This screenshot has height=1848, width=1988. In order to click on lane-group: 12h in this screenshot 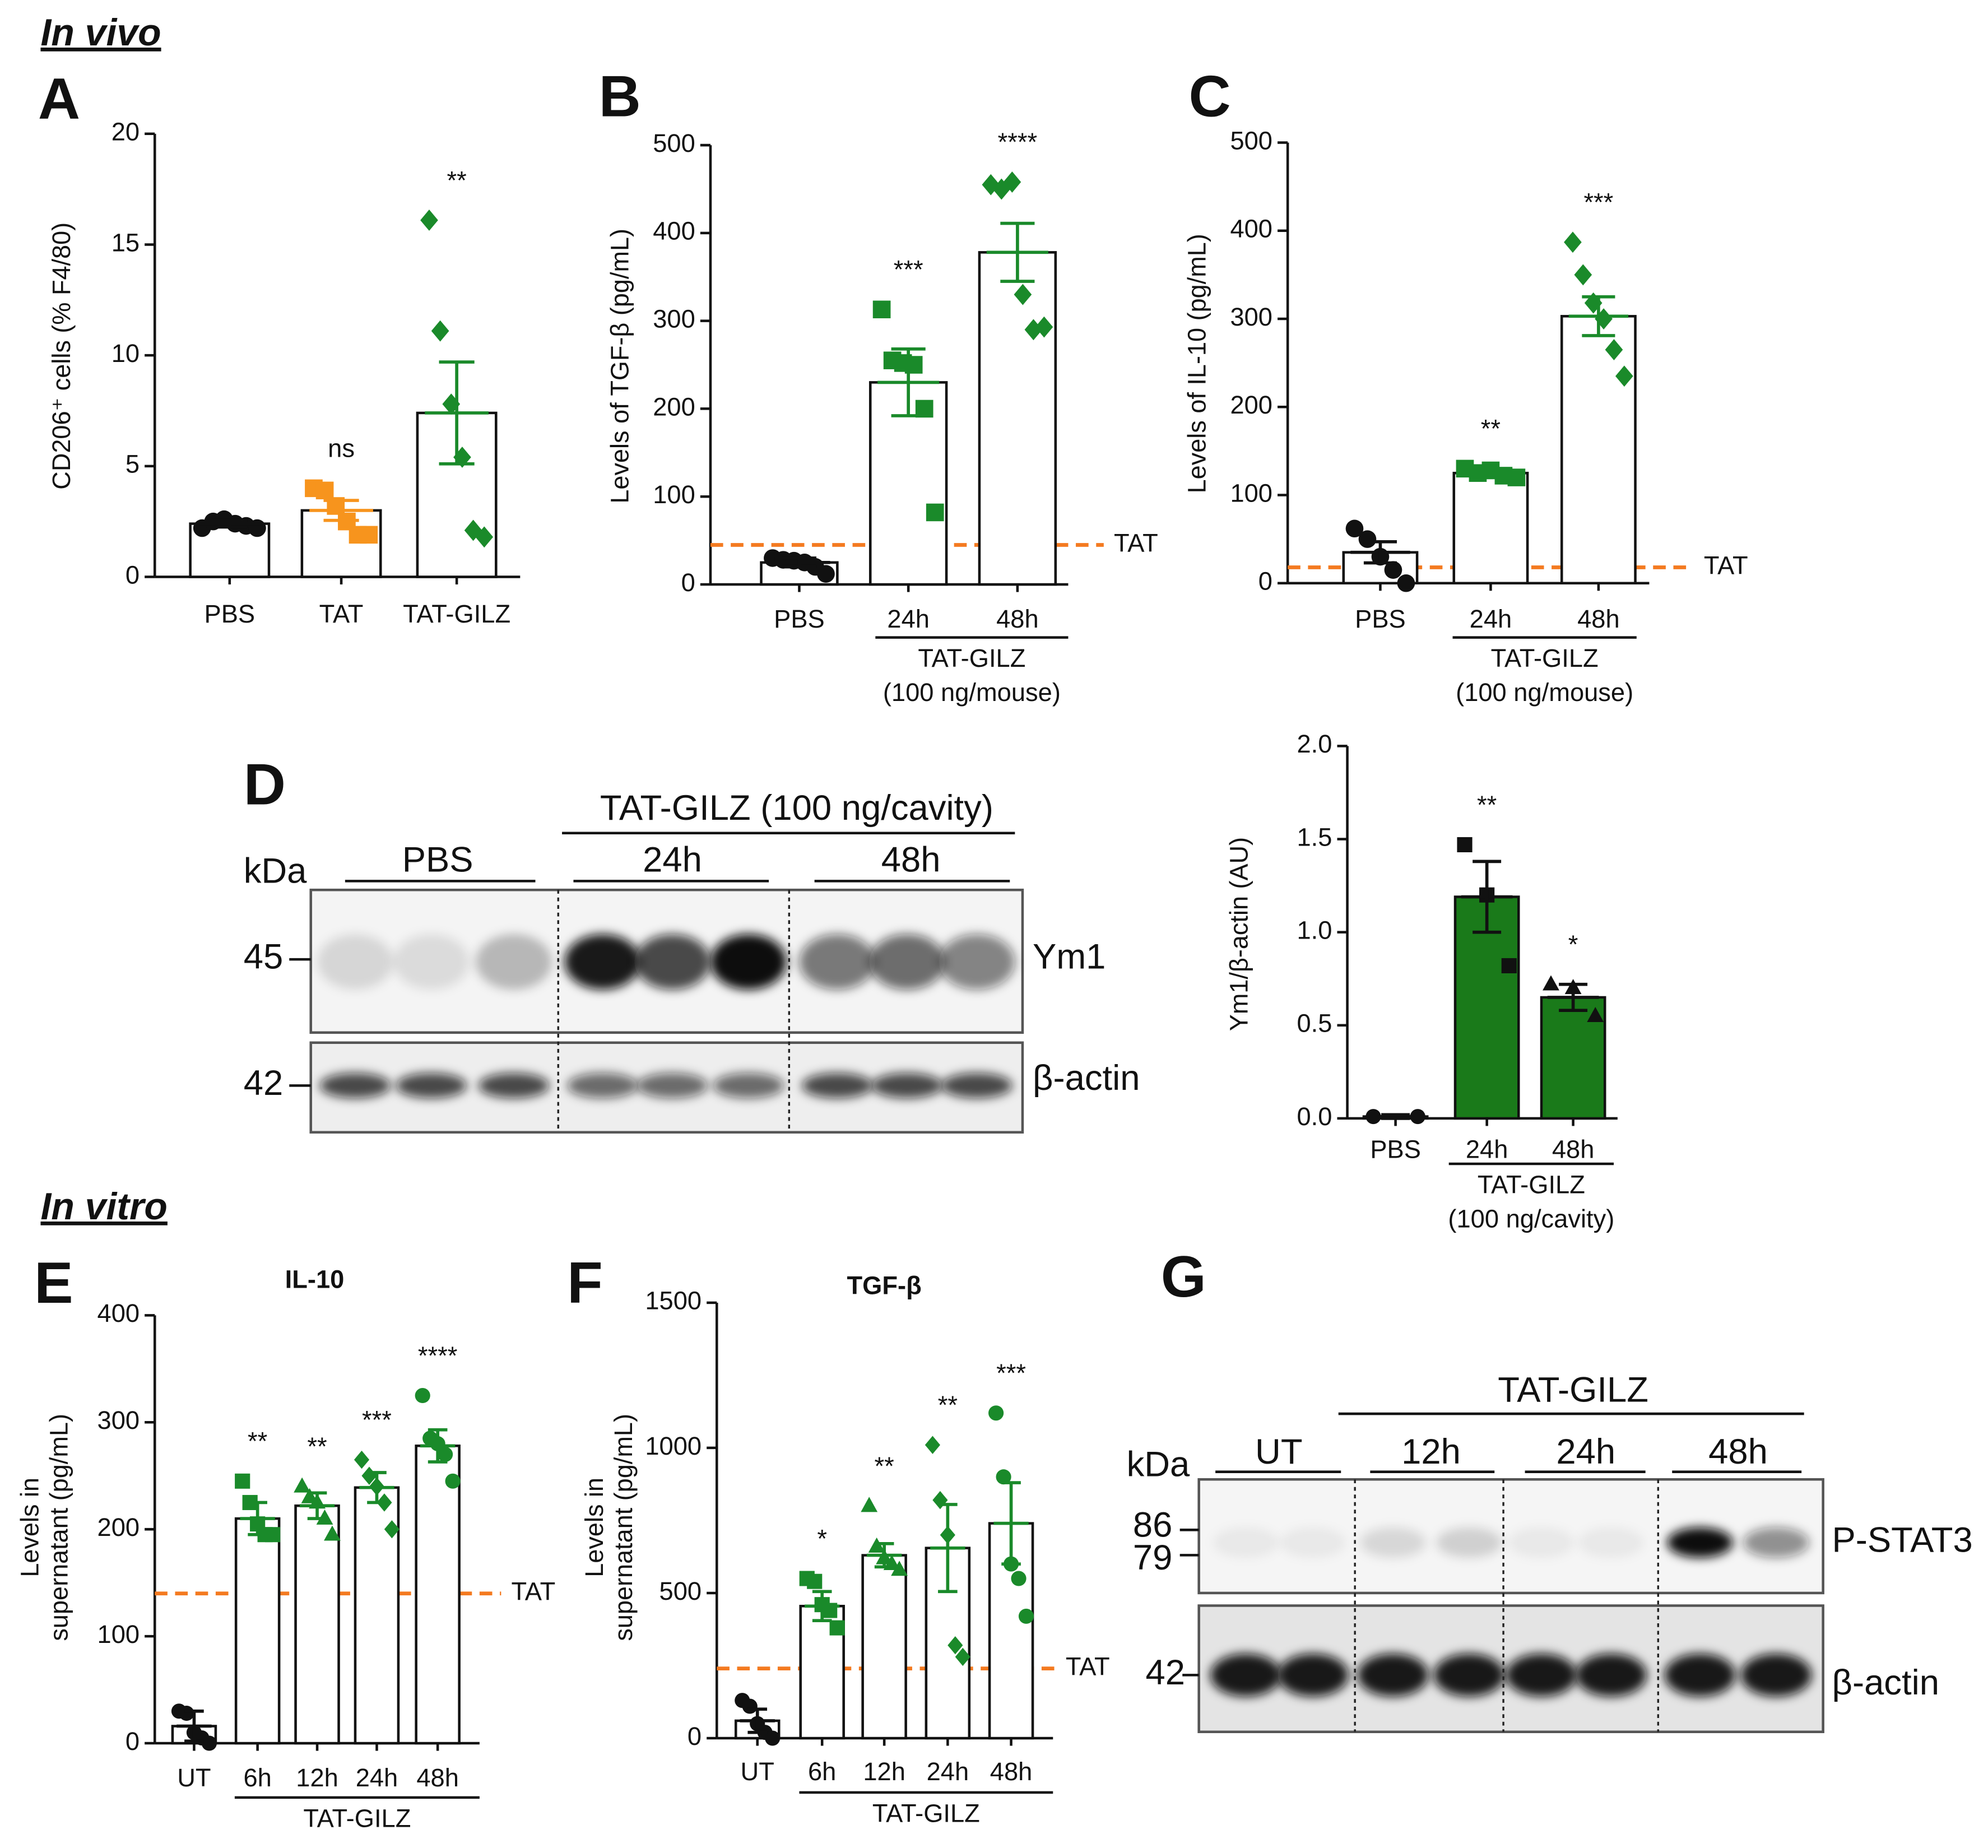, I will do `click(1431, 1451)`.